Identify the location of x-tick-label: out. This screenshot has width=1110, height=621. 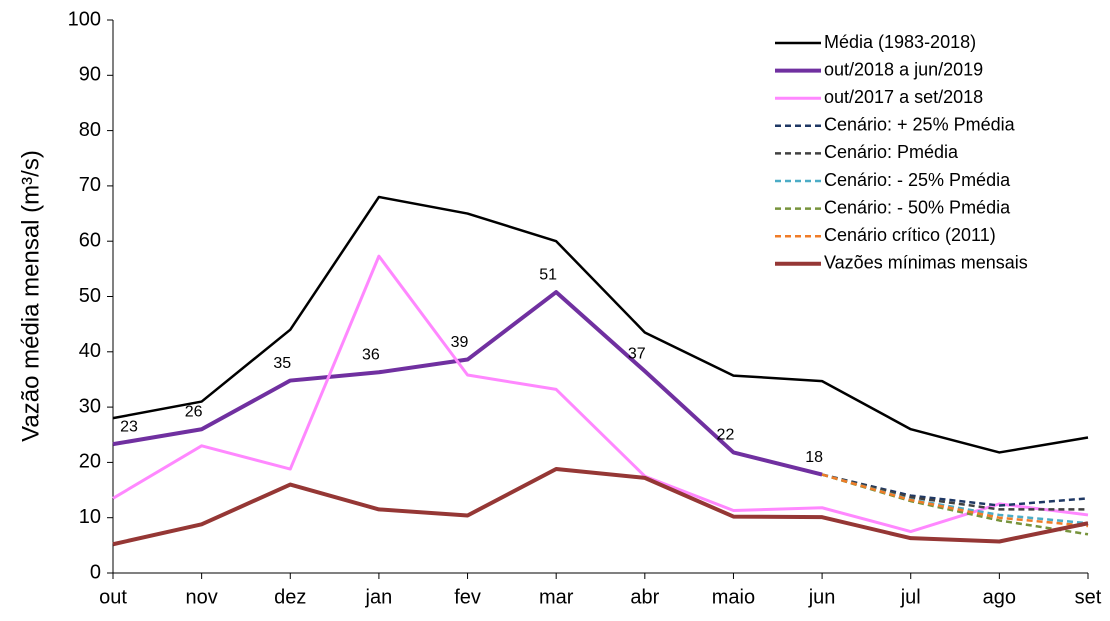
(113, 597).